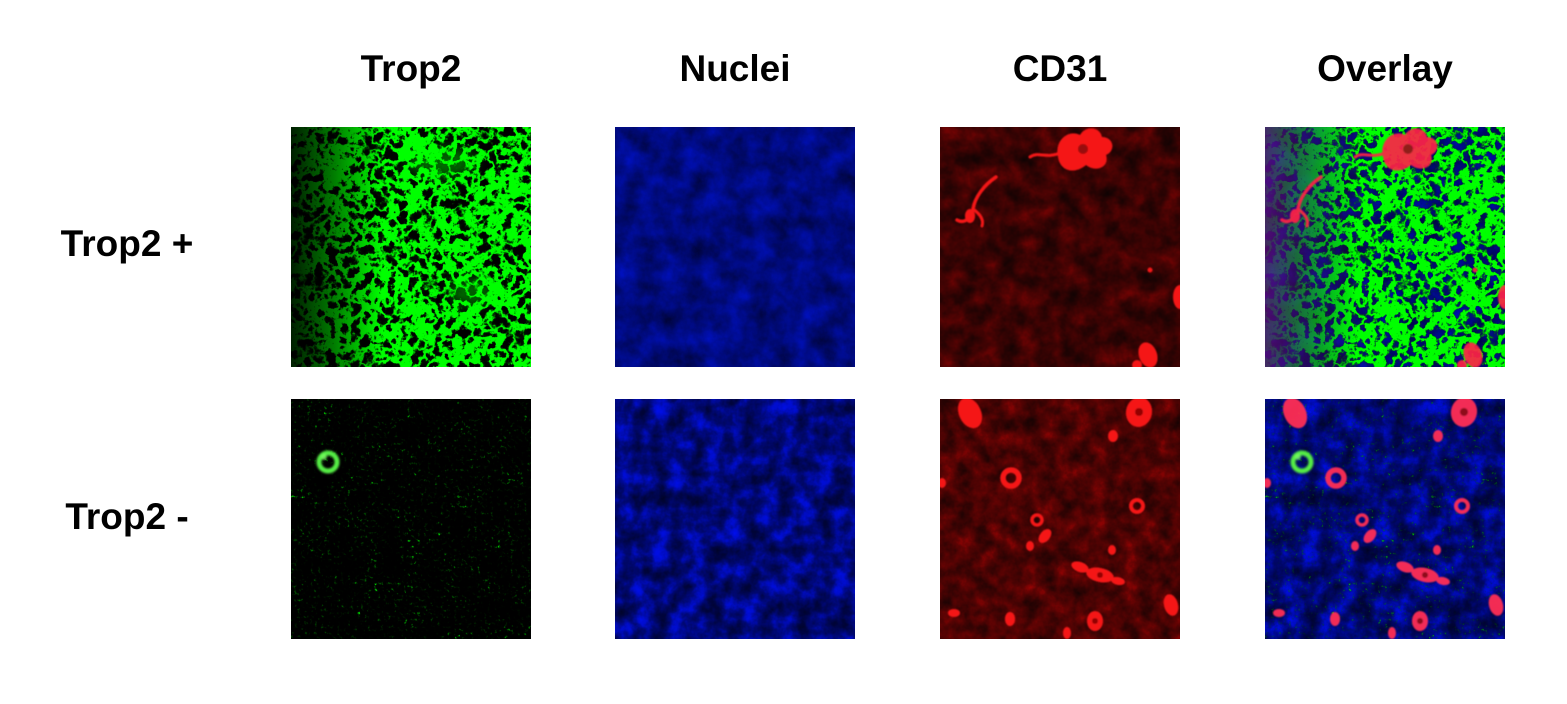  I want to click on column-header-nuclei: Nuclei, so click(735, 68).